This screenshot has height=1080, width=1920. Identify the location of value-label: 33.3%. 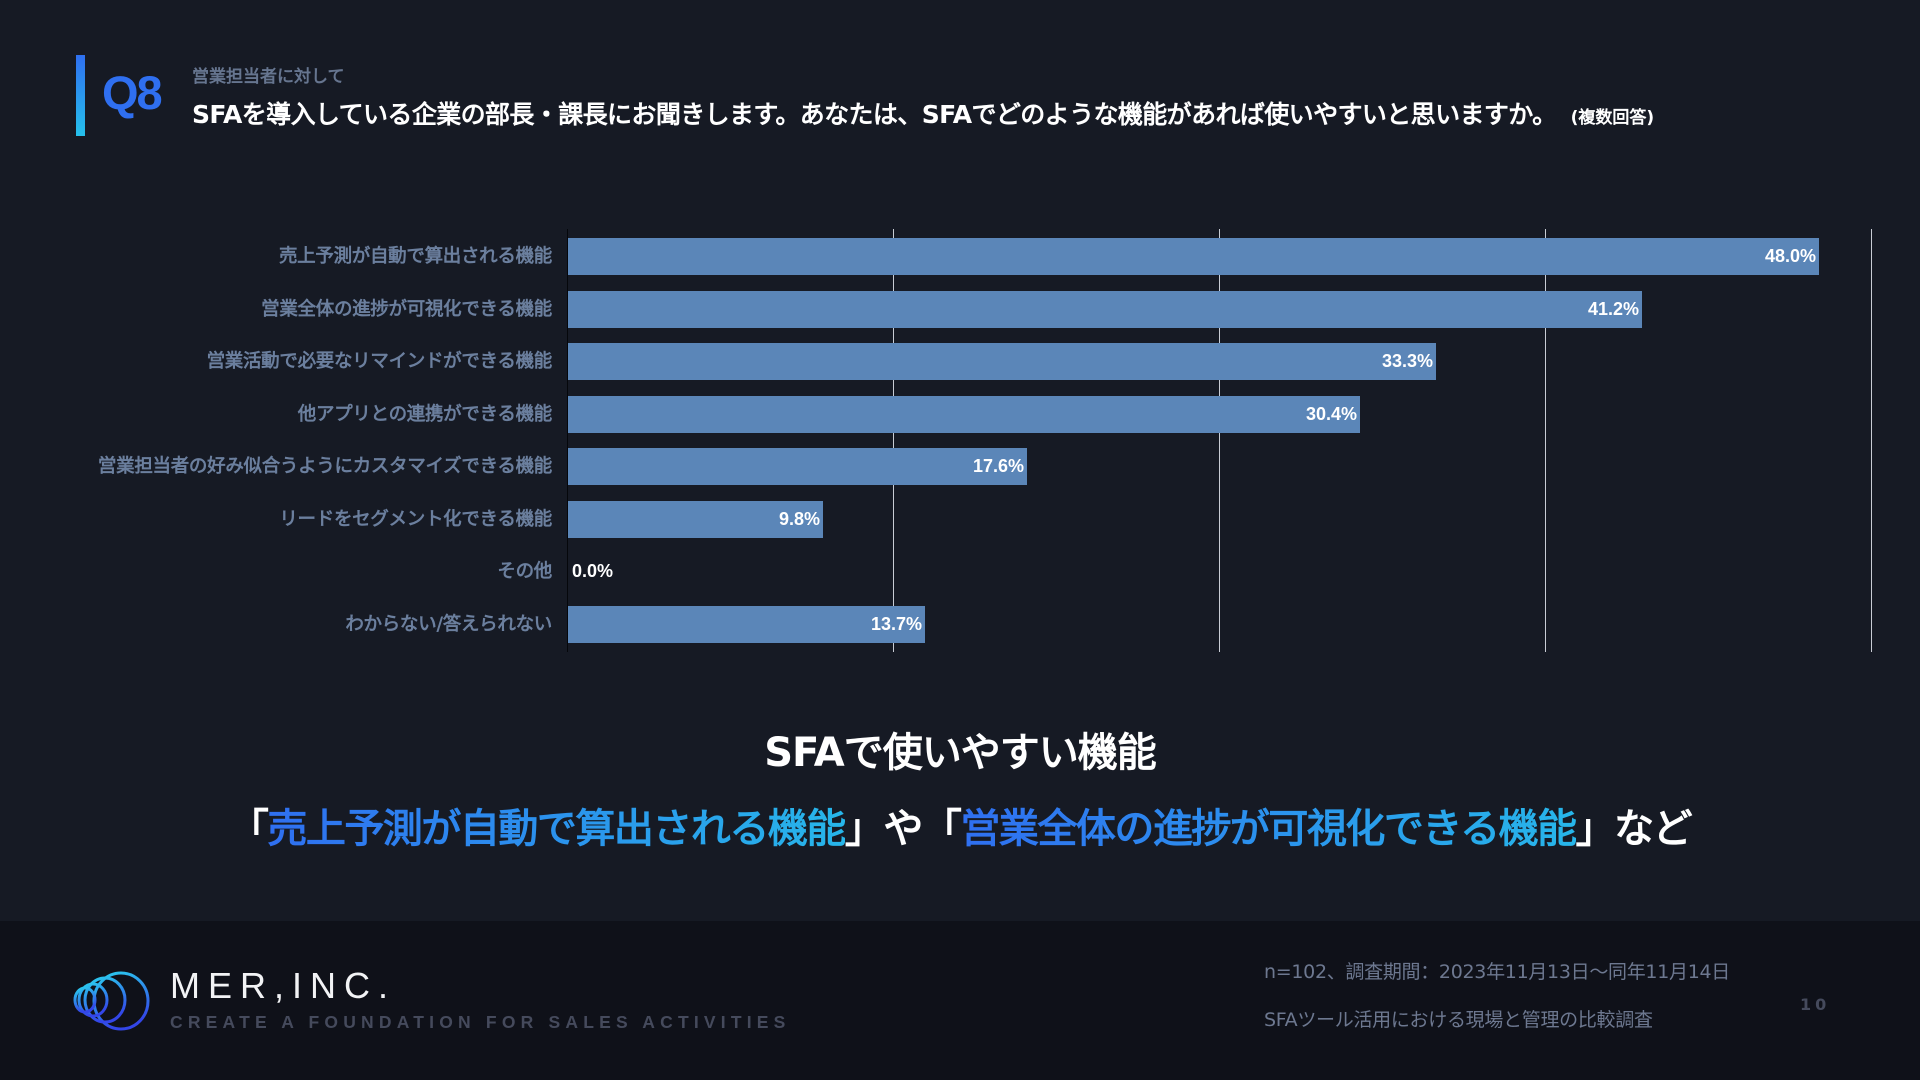
(1407, 361).